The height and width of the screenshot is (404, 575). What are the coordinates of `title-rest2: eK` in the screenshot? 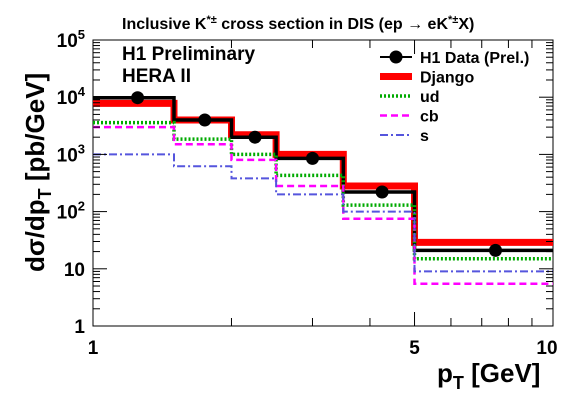 It's located at (435, 24).